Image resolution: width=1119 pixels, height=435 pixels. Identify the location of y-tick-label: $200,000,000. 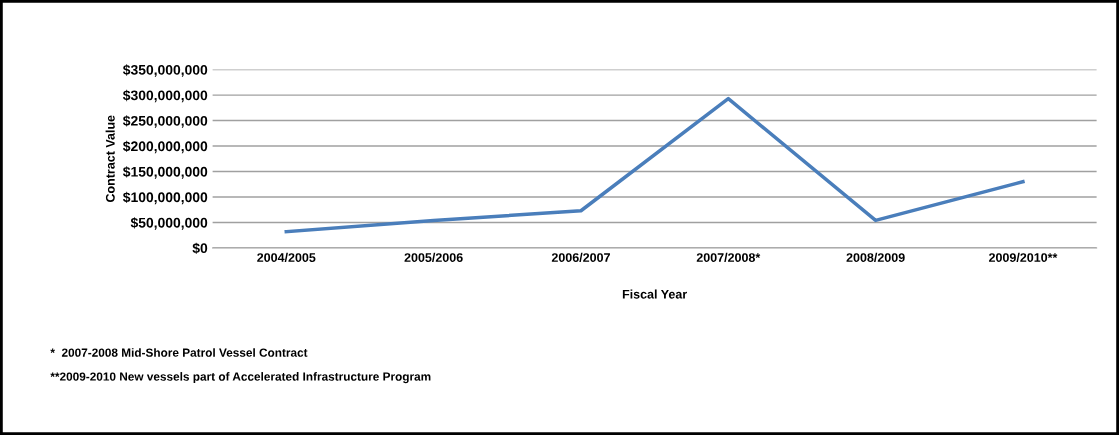
(165, 147).